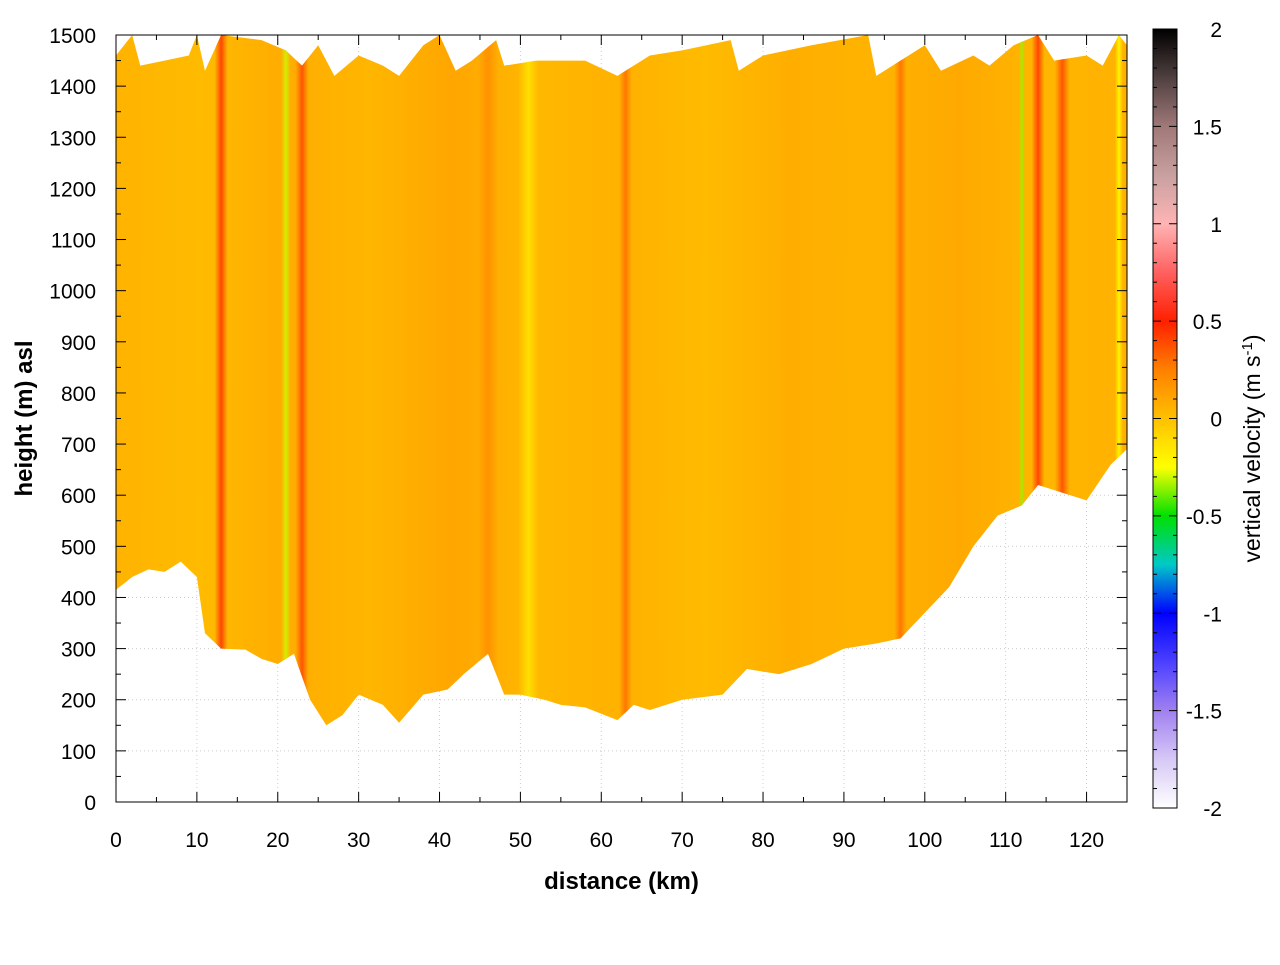 This screenshot has height=965, width=1280. Describe the element at coordinates (924, 840) in the screenshot. I see `x-tick-label: 100` at that location.